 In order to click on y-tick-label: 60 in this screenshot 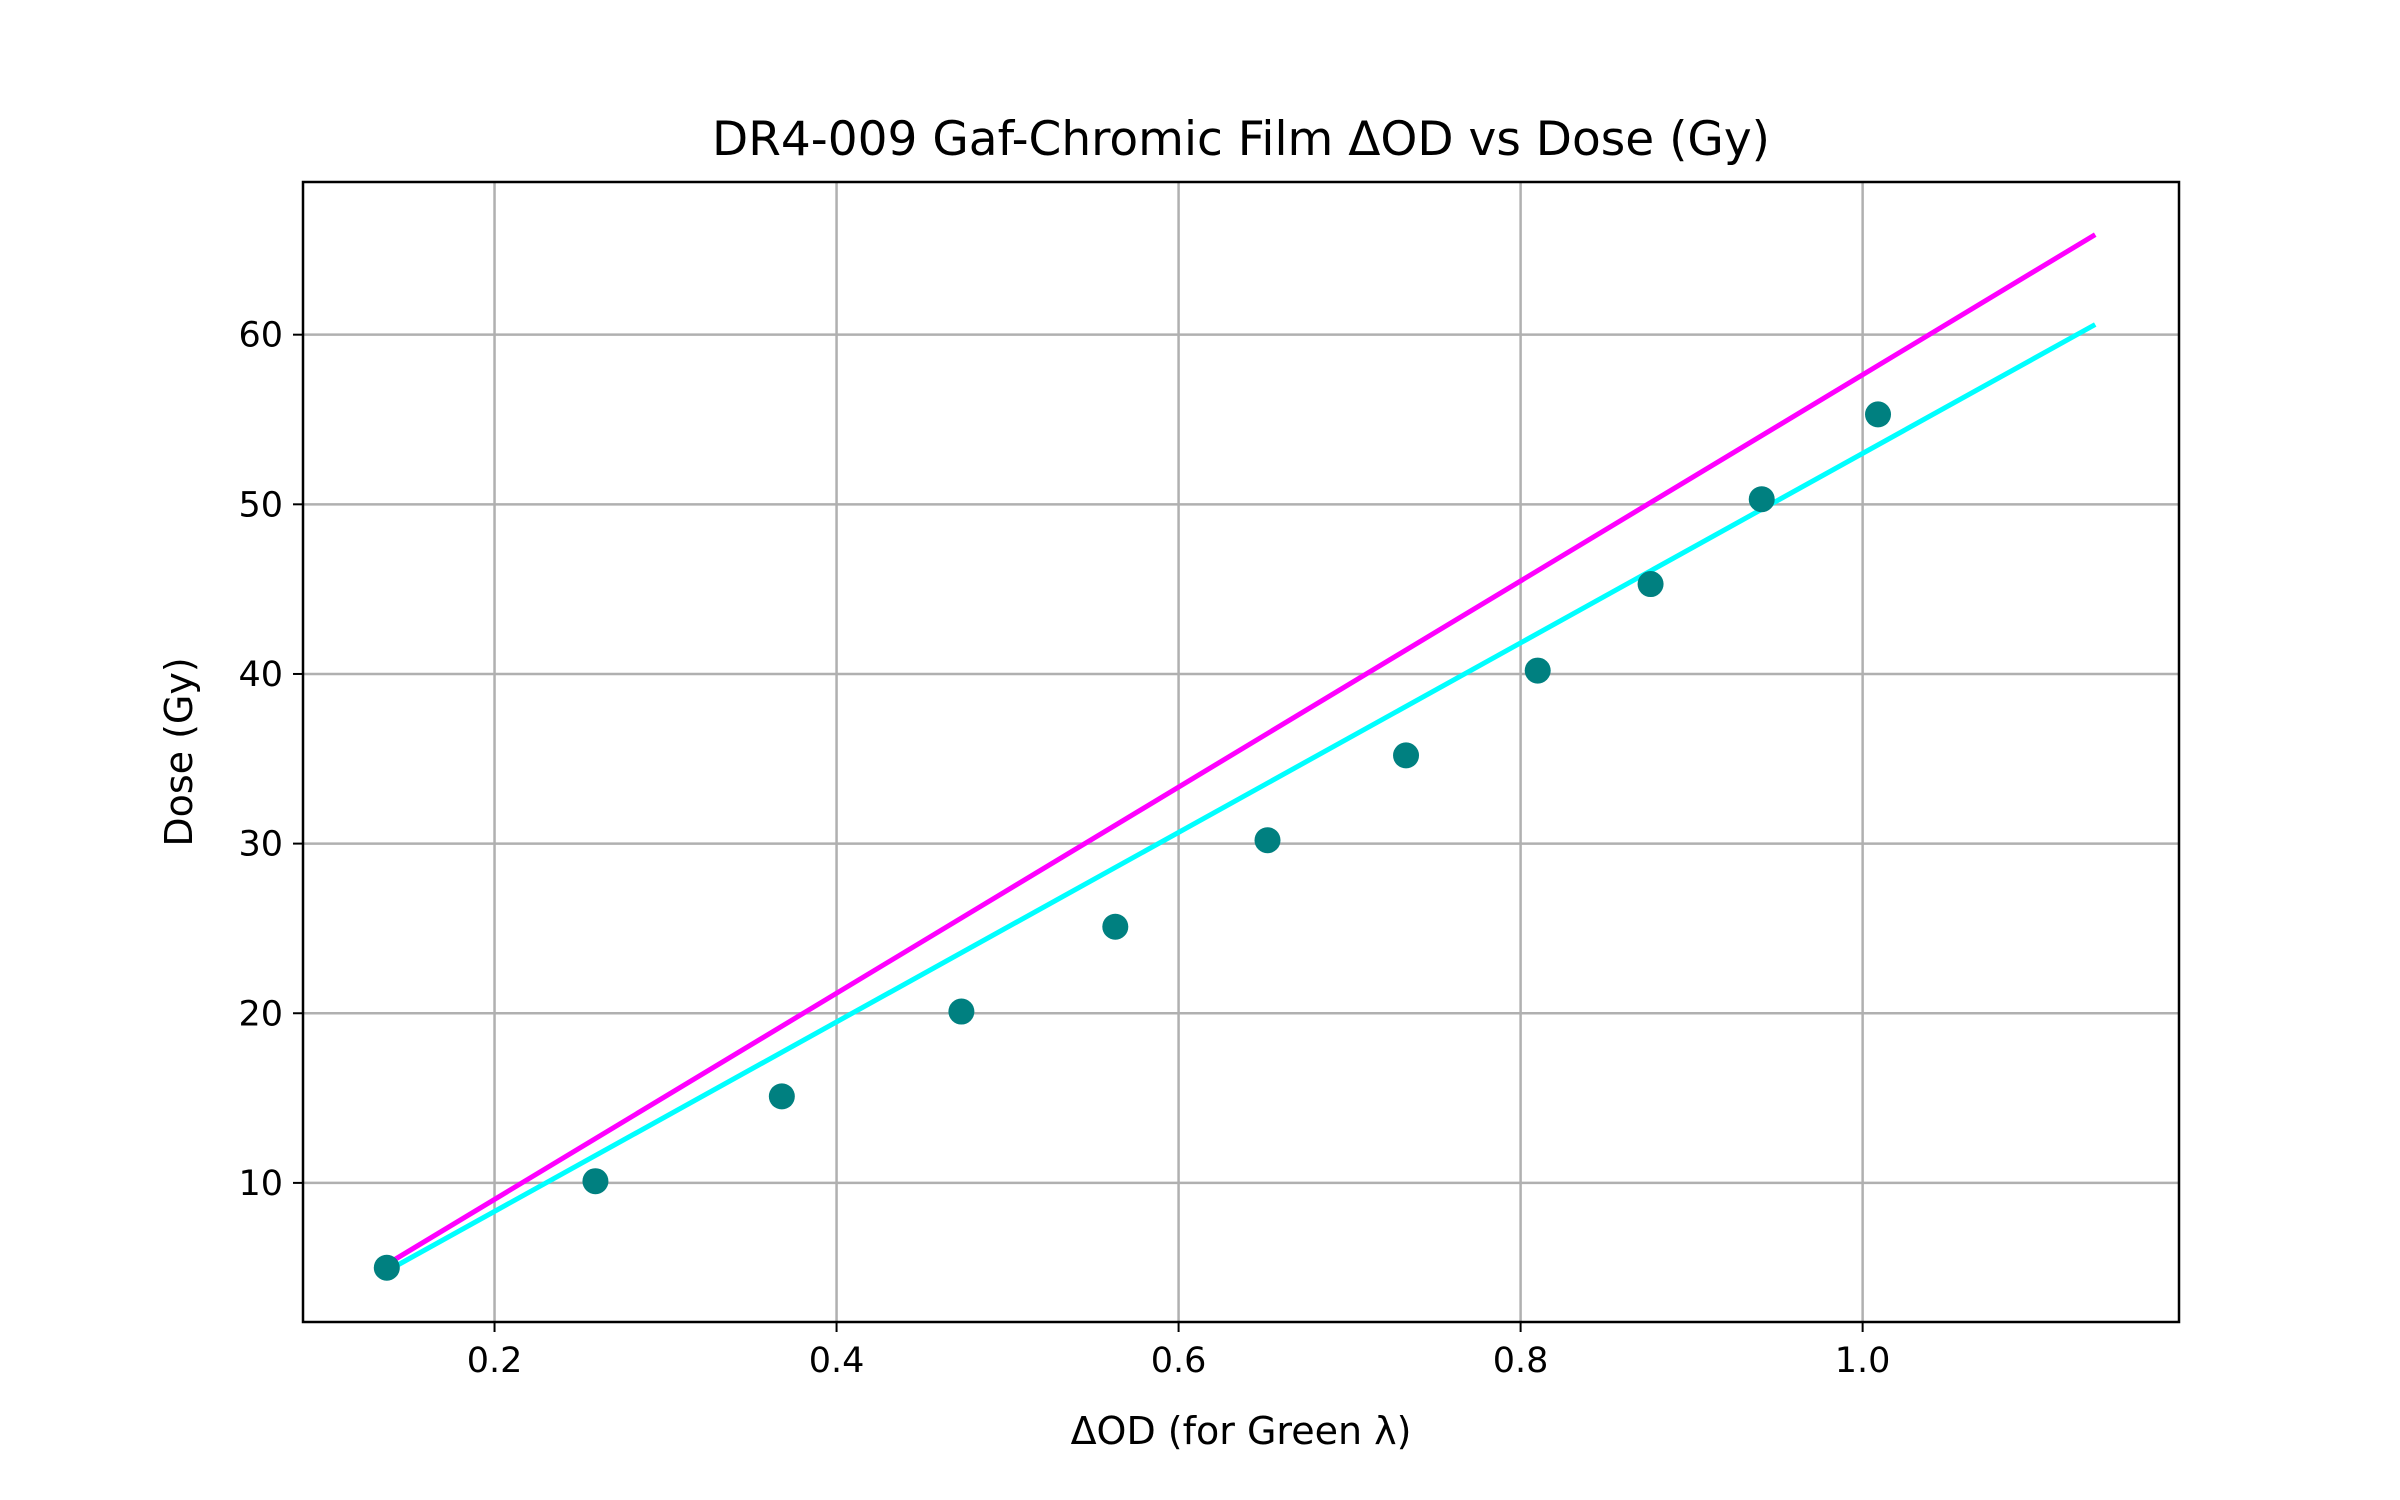, I will do `click(260, 336)`.